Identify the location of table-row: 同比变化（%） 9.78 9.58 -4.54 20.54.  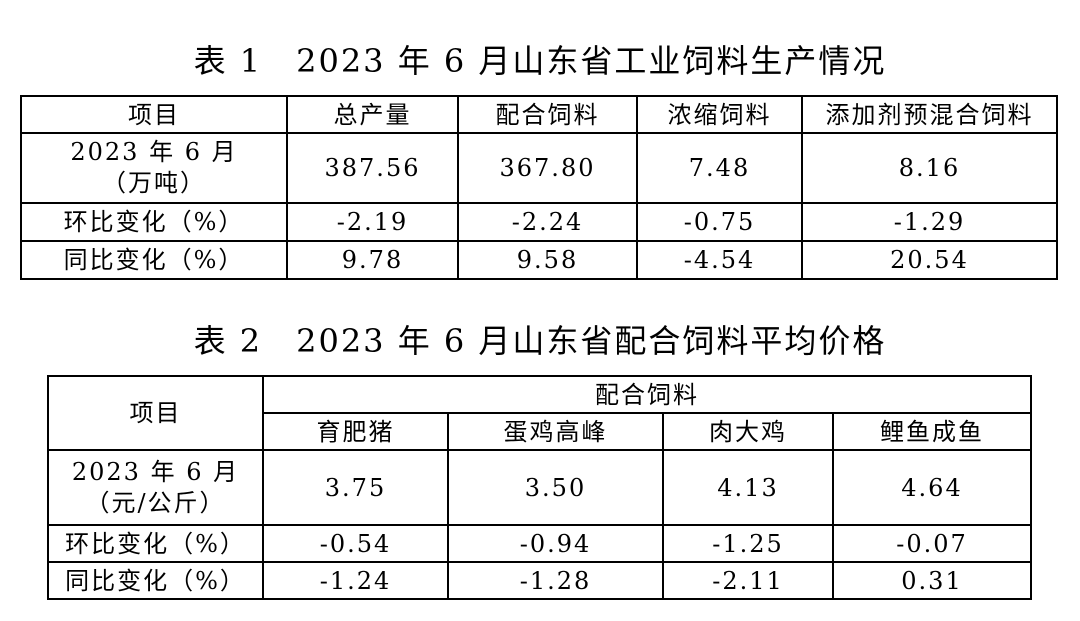
(539, 260).